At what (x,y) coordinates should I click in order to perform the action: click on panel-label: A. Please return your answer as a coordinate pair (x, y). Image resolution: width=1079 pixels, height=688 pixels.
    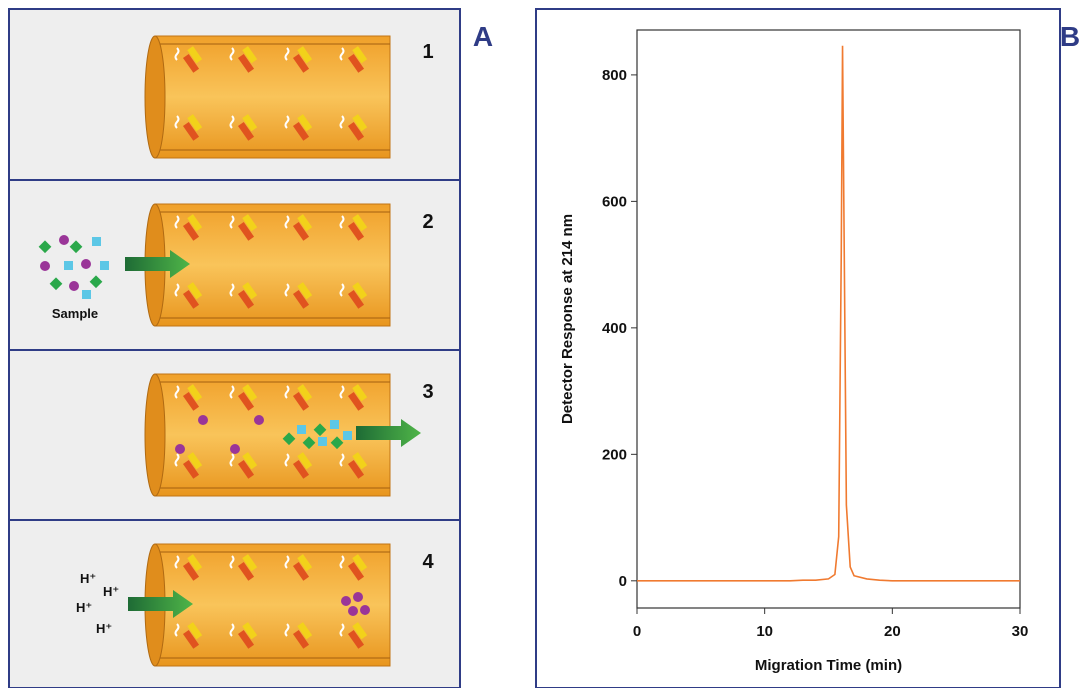
    Looking at the image, I should click on (483, 36).